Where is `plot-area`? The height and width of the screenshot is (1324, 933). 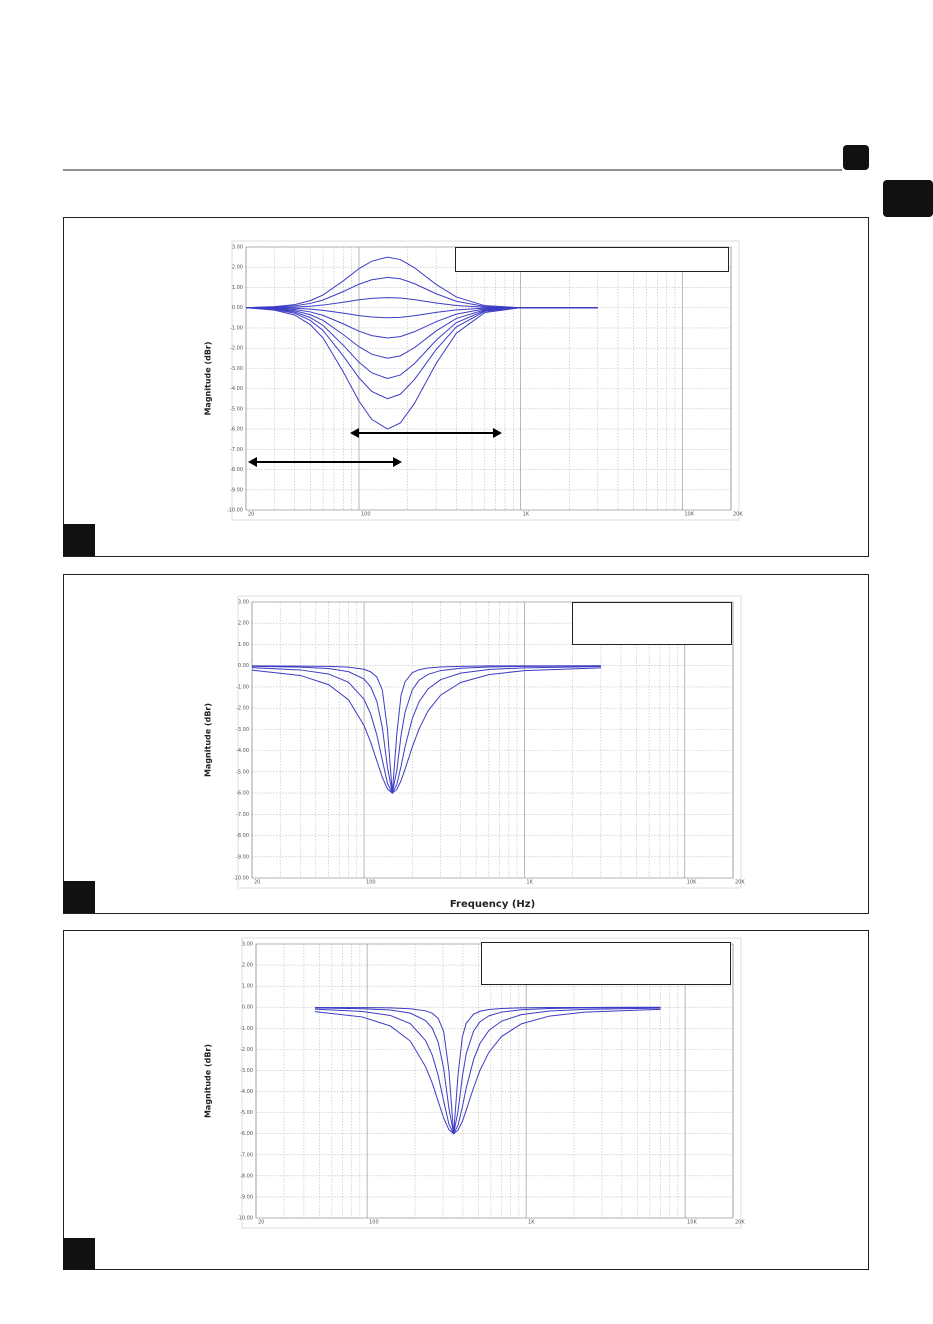
plot-area is located at coordinates (485, 380).